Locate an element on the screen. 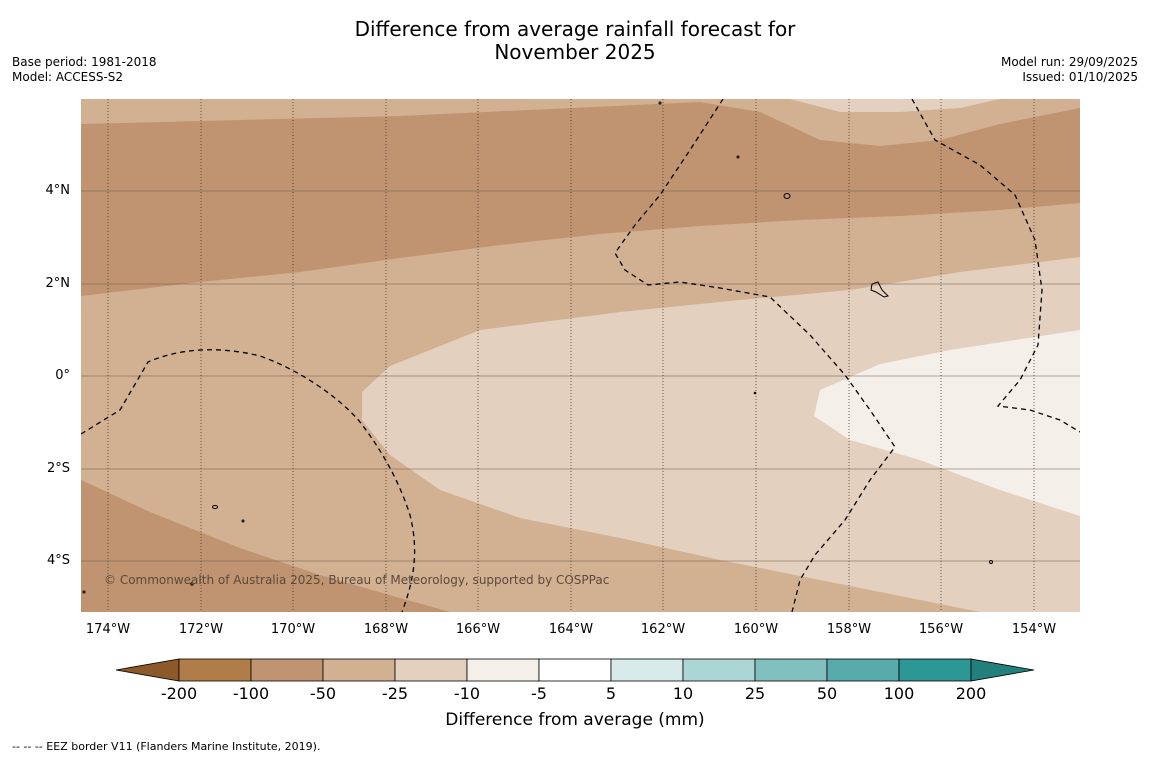  lat-label-4n: 4°N is located at coordinates (58, 190).